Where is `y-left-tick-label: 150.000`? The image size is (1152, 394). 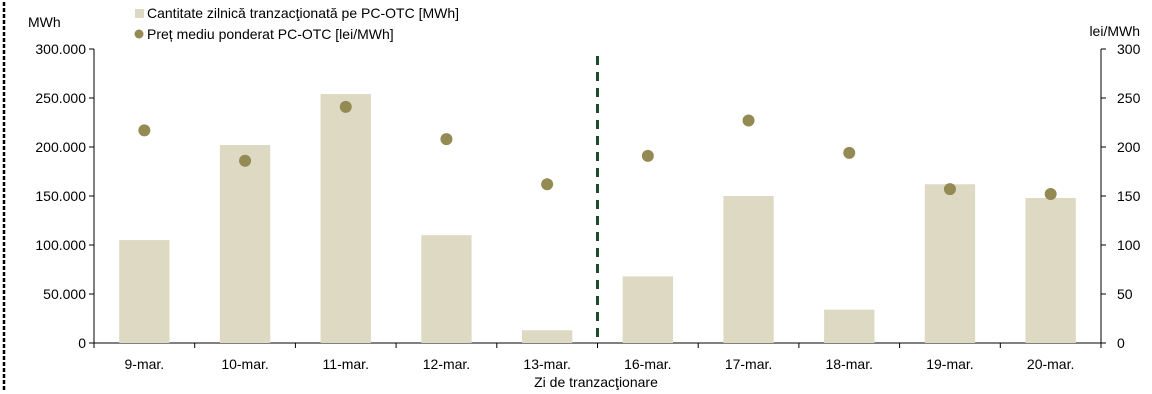
y-left-tick-label: 150.000 is located at coordinates (60, 196).